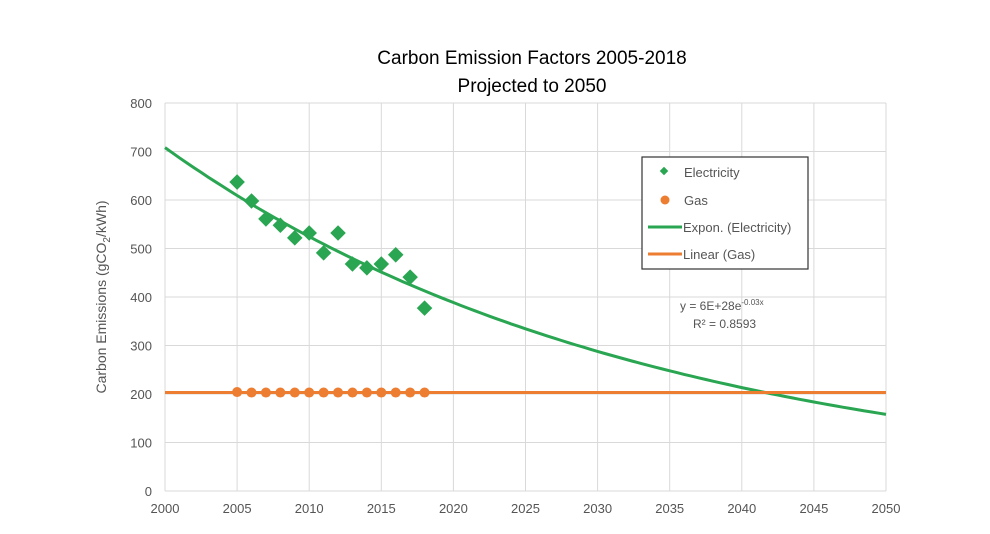 Image resolution: width=990 pixels, height=534 pixels. Describe the element at coordinates (724, 324) in the screenshot. I see `trend-r-squared: R² = 0.8593` at that location.